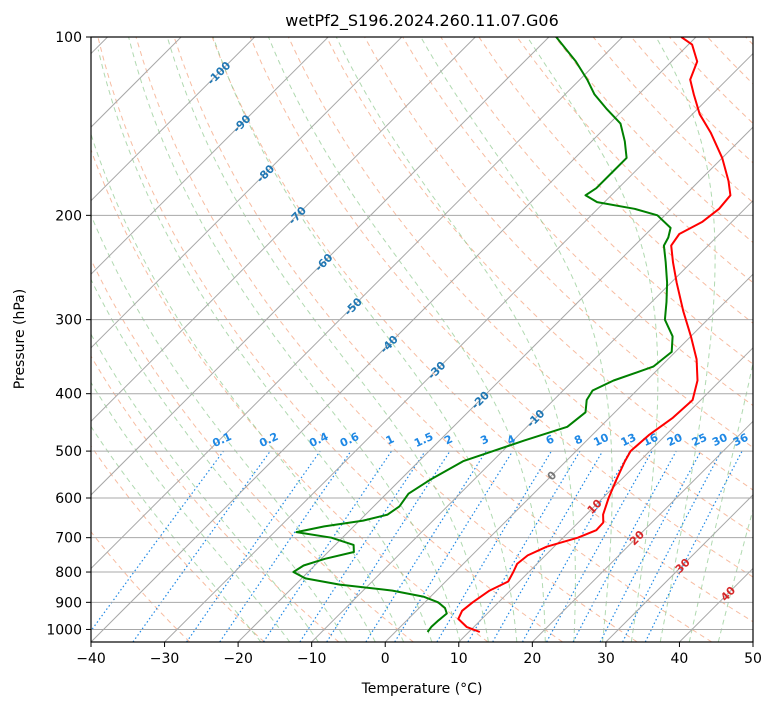 The height and width of the screenshot is (708, 775). What do you see at coordinates (68, 395) in the screenshot?
I see `y-tick-label: 400` at bounding box center [68, 395].